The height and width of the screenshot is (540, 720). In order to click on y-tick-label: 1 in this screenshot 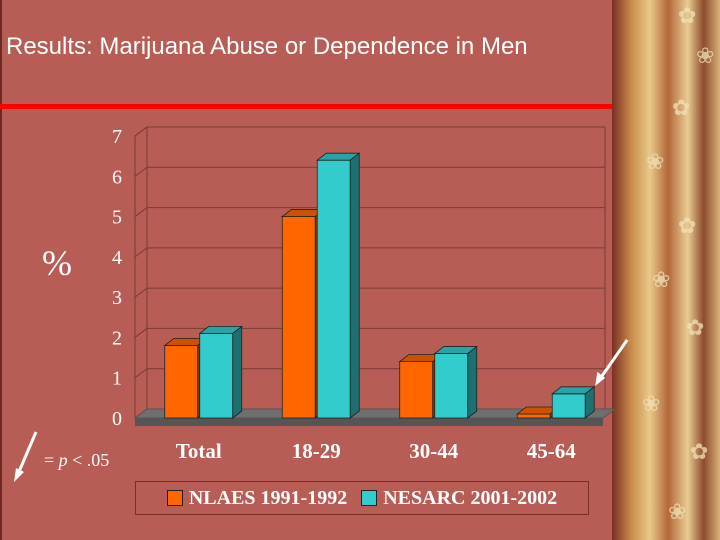, I will do `click(117, 379)`.